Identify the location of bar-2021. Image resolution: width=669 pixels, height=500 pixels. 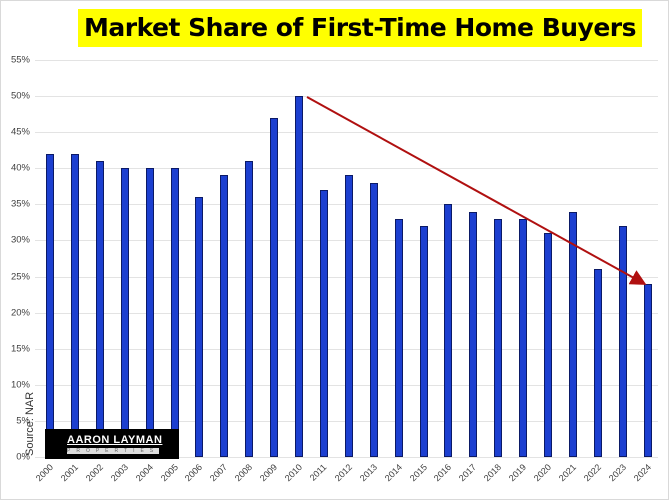
(572, 334).